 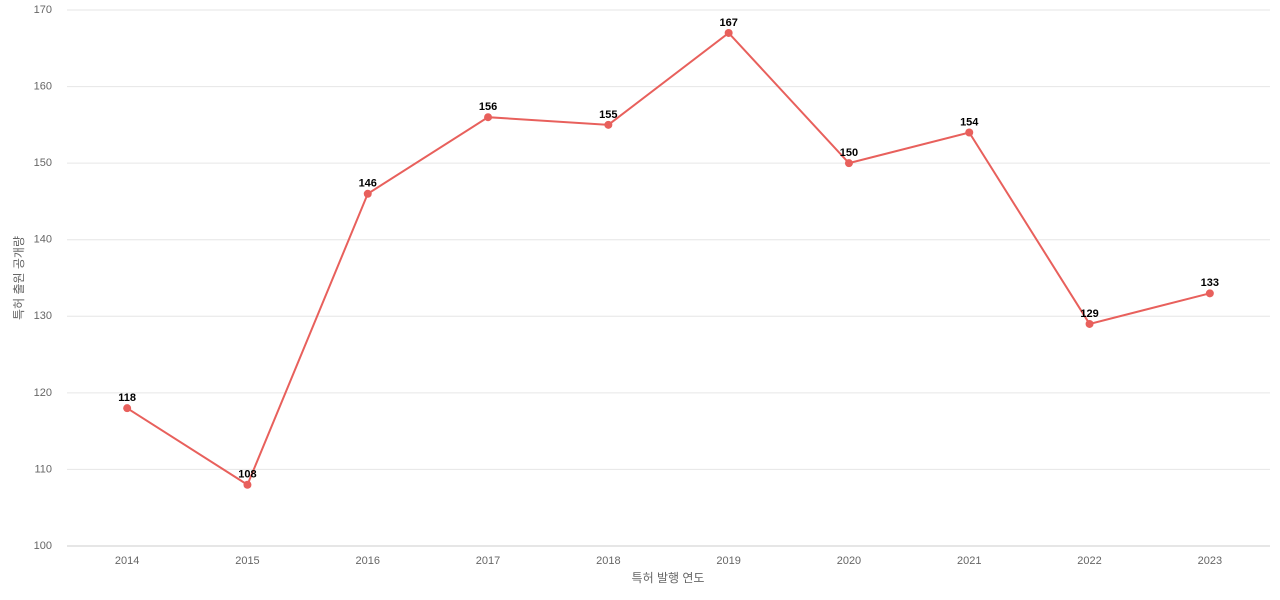 I want to click on y-tick-label: 160, so click(x=43, y=86).